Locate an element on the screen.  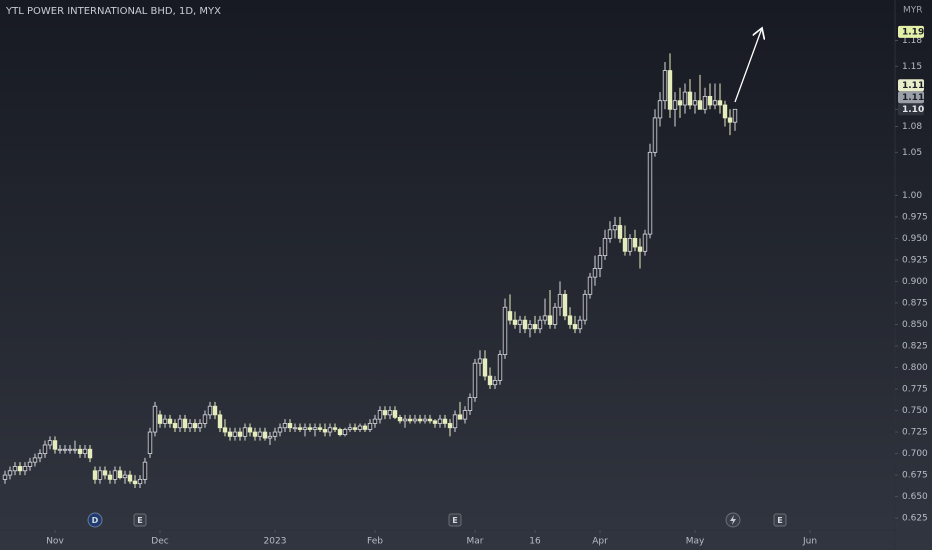
y-tick-label: 0.625 is located at coordinates (915, 519).